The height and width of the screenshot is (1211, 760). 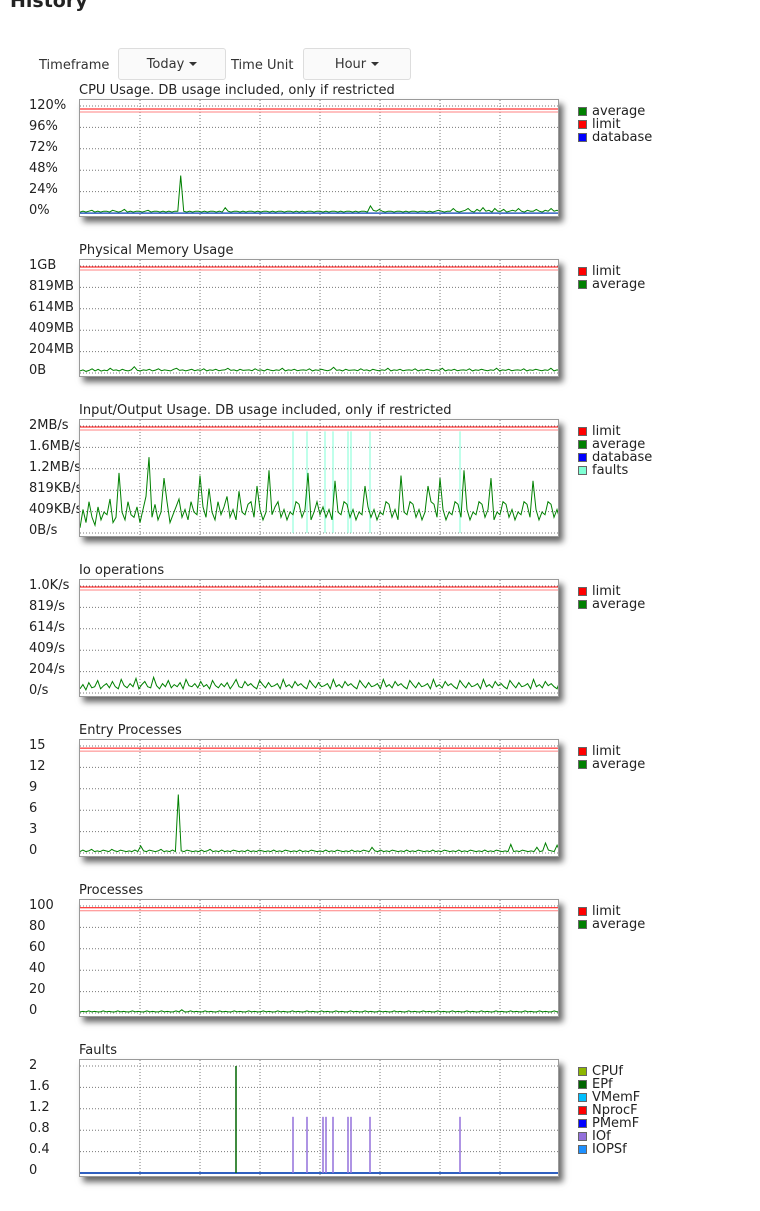 I want to click on y-tick-label: 0/s, so click(x=39, y=690).